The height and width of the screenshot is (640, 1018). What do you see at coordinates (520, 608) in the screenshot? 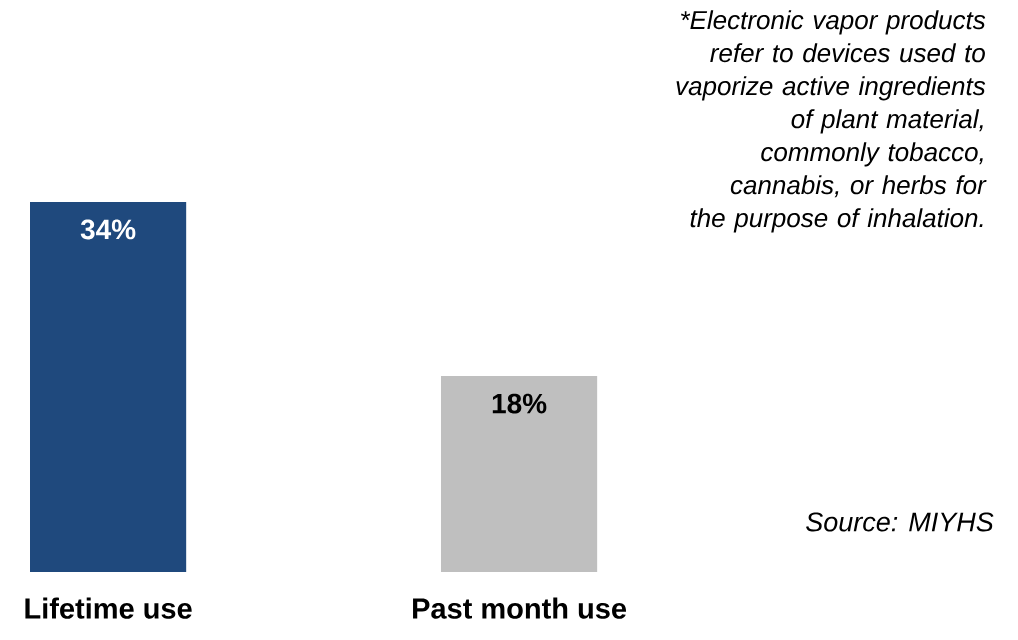
I see `x-tick-label: Past month use` at bounding box center [520, 608].